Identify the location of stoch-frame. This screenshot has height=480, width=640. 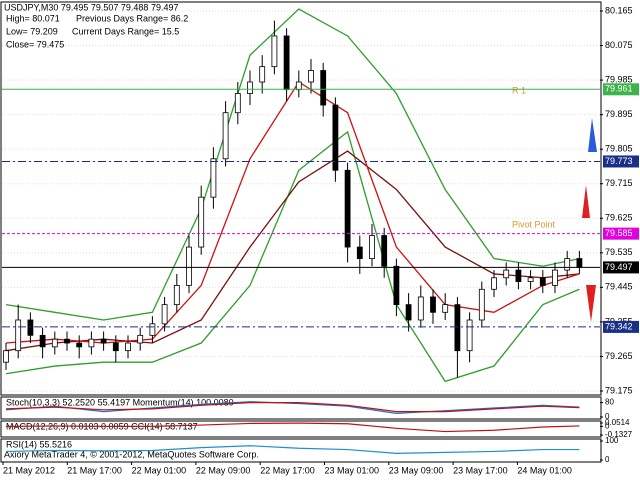
(301, 408).